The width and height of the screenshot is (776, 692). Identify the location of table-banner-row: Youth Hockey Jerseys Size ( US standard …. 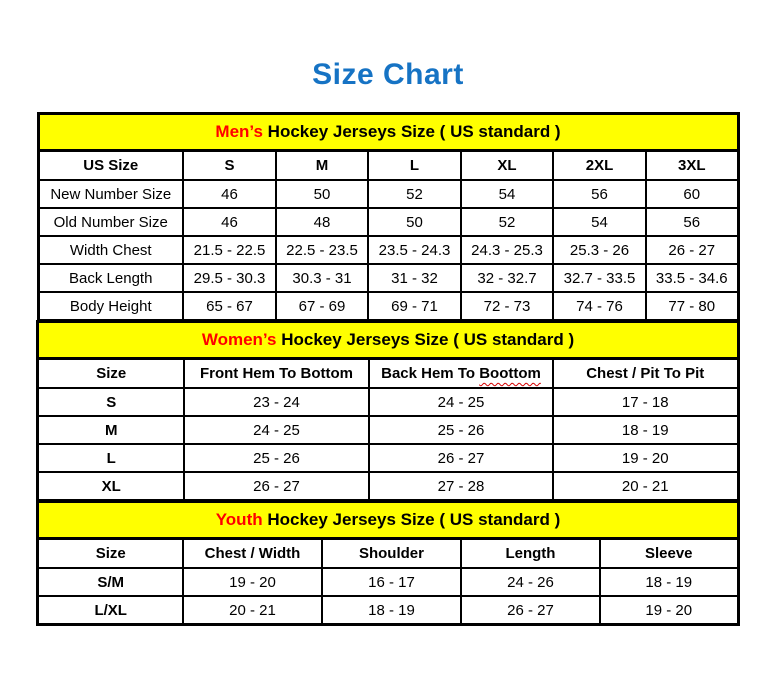
(388, 520).